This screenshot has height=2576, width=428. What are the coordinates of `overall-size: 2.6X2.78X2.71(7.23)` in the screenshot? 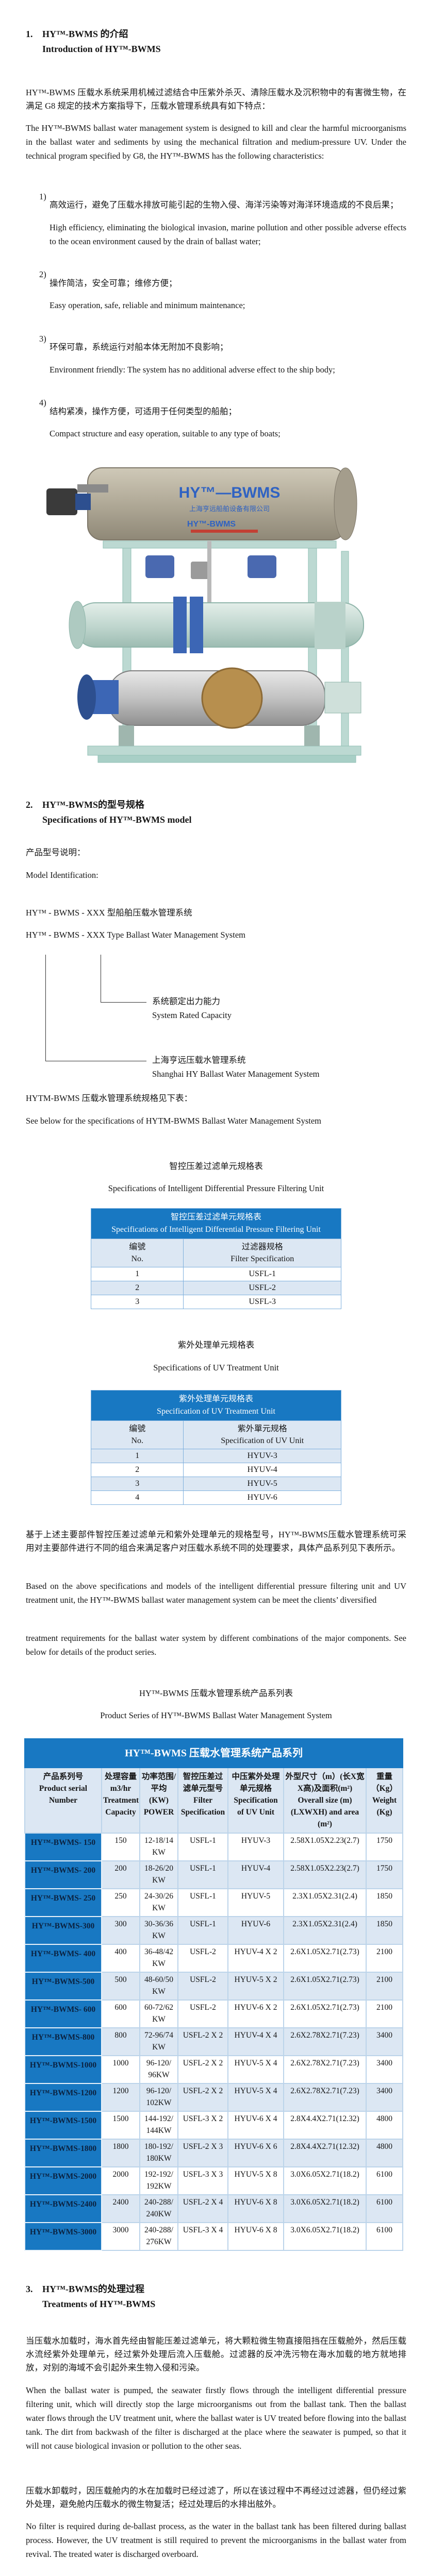 It's located at (325, 2097).